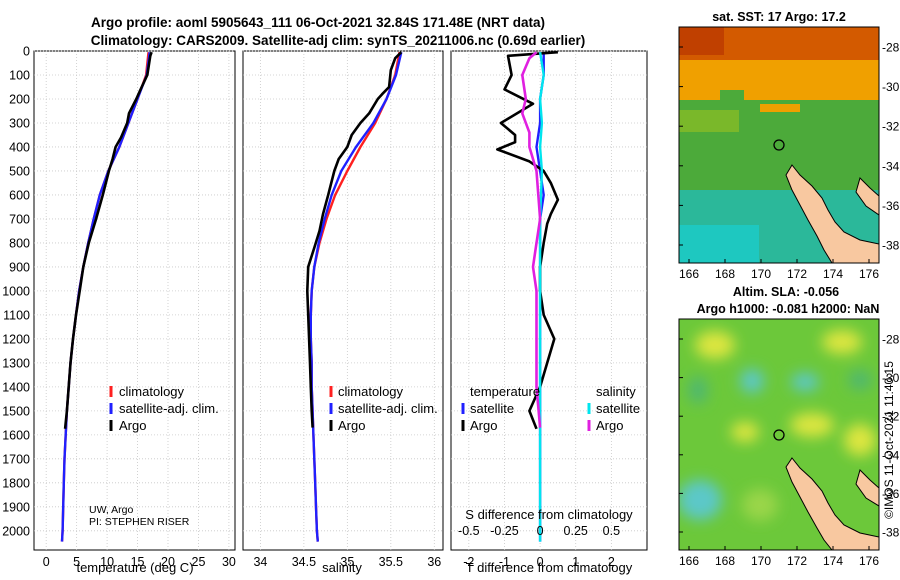  Describe the element at coordinates (788, 309) in the screenshot. I see `sla-map-title-2: Argo h1000: -0.081 h2000: NaN` at that location.